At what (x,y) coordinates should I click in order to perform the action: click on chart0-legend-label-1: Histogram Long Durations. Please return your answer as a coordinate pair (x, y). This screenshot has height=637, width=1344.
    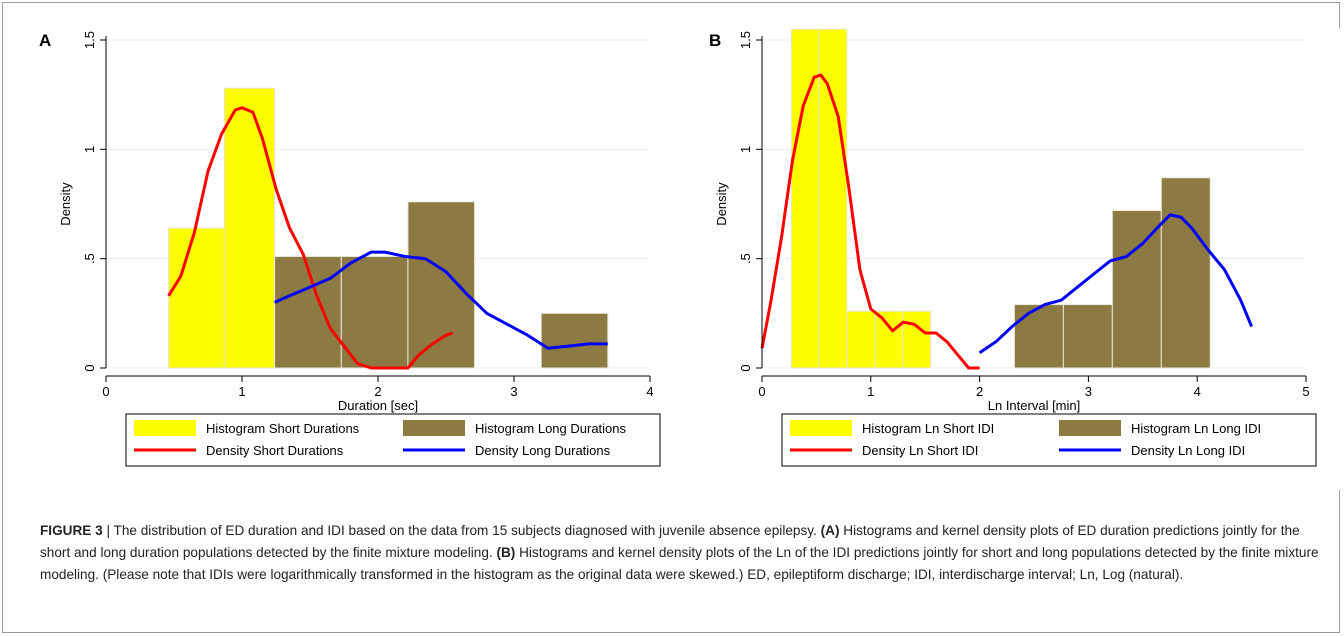
    Looking at the image, I should click on (551, 428).